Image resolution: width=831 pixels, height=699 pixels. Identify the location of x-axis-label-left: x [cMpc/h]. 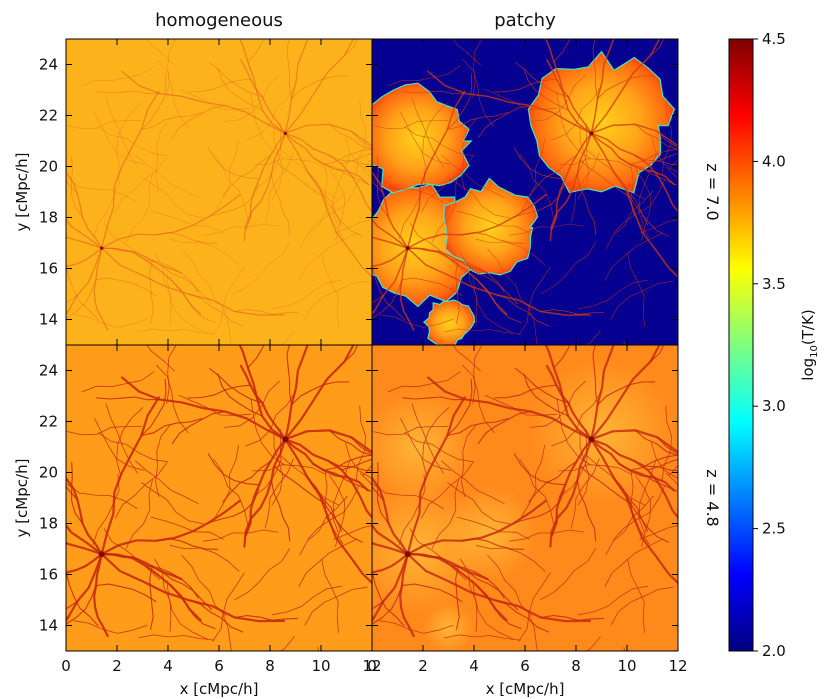
(219, 689).